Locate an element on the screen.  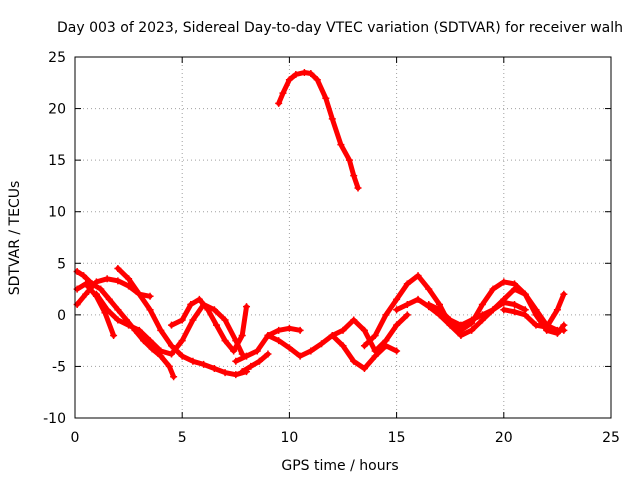
series-sat-e is located at coordinates (169, 324).